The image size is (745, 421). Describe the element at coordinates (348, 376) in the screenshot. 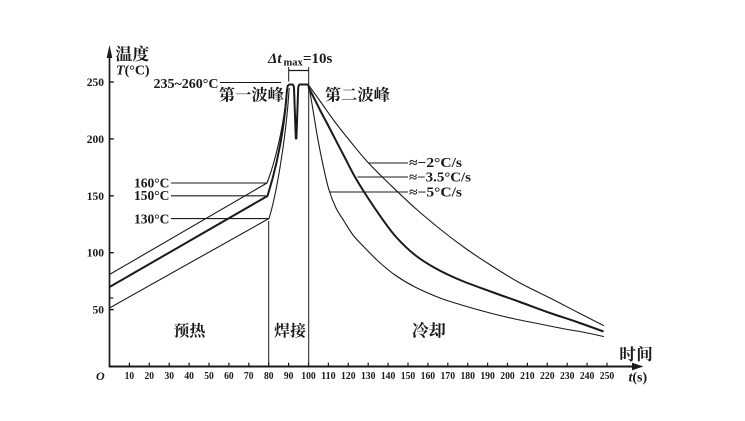

I see `svg-text: 120` at that location.